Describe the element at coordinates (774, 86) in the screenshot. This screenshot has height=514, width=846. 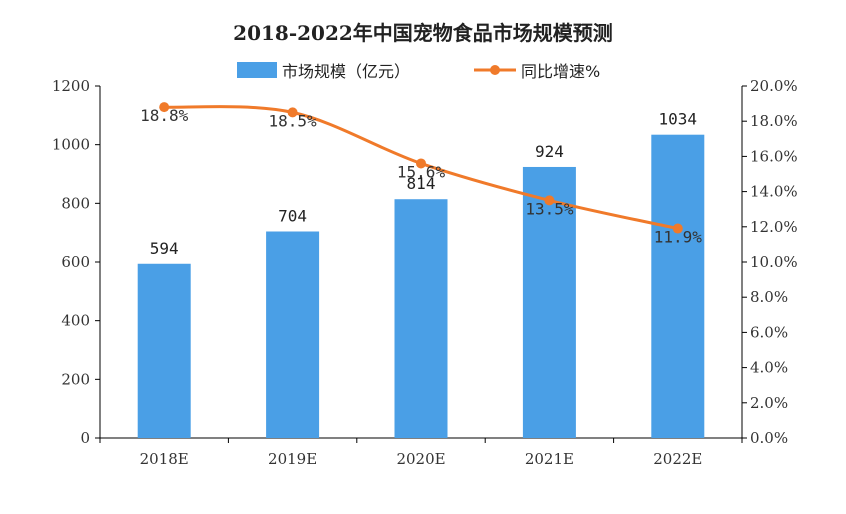
I see `right-tick-label: 20.0%` at that location.